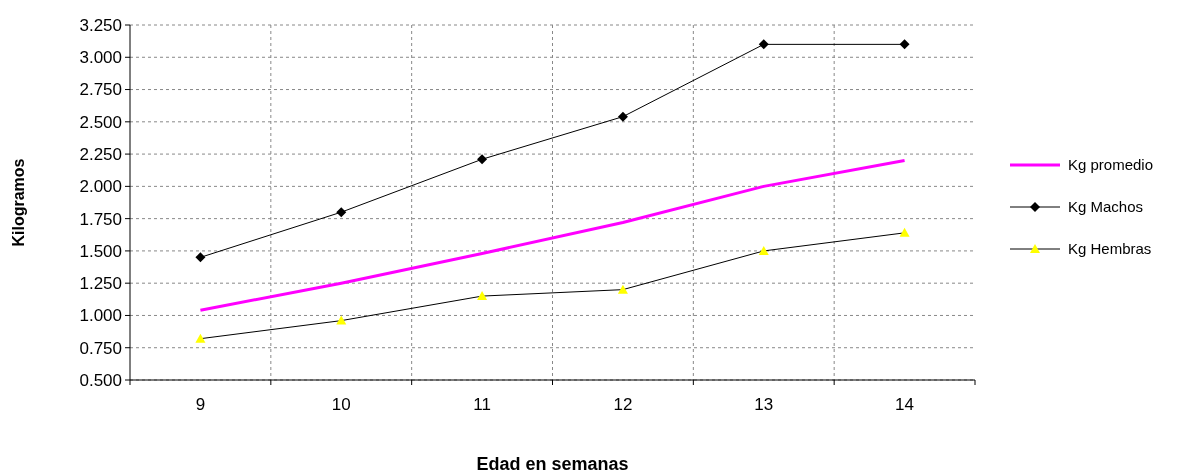 The height and width of the screenshot is (476, 1192). What do you see at coordinates (341, 404) in the screenshot?
I see `x-tick-label: 10` at bounding box center [341, 404].